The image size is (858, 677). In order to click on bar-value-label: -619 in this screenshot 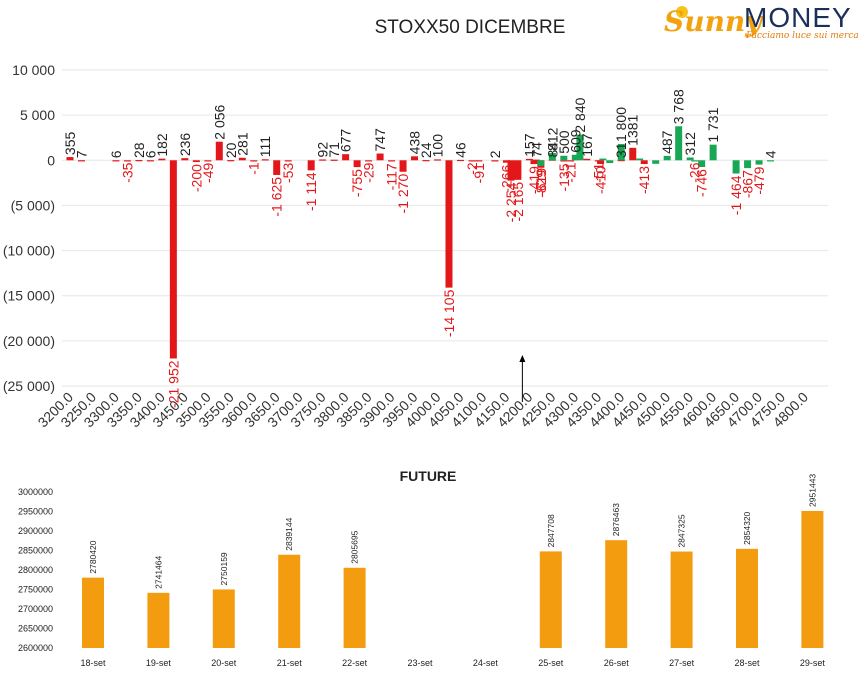, I will do `click(541, 182)`.